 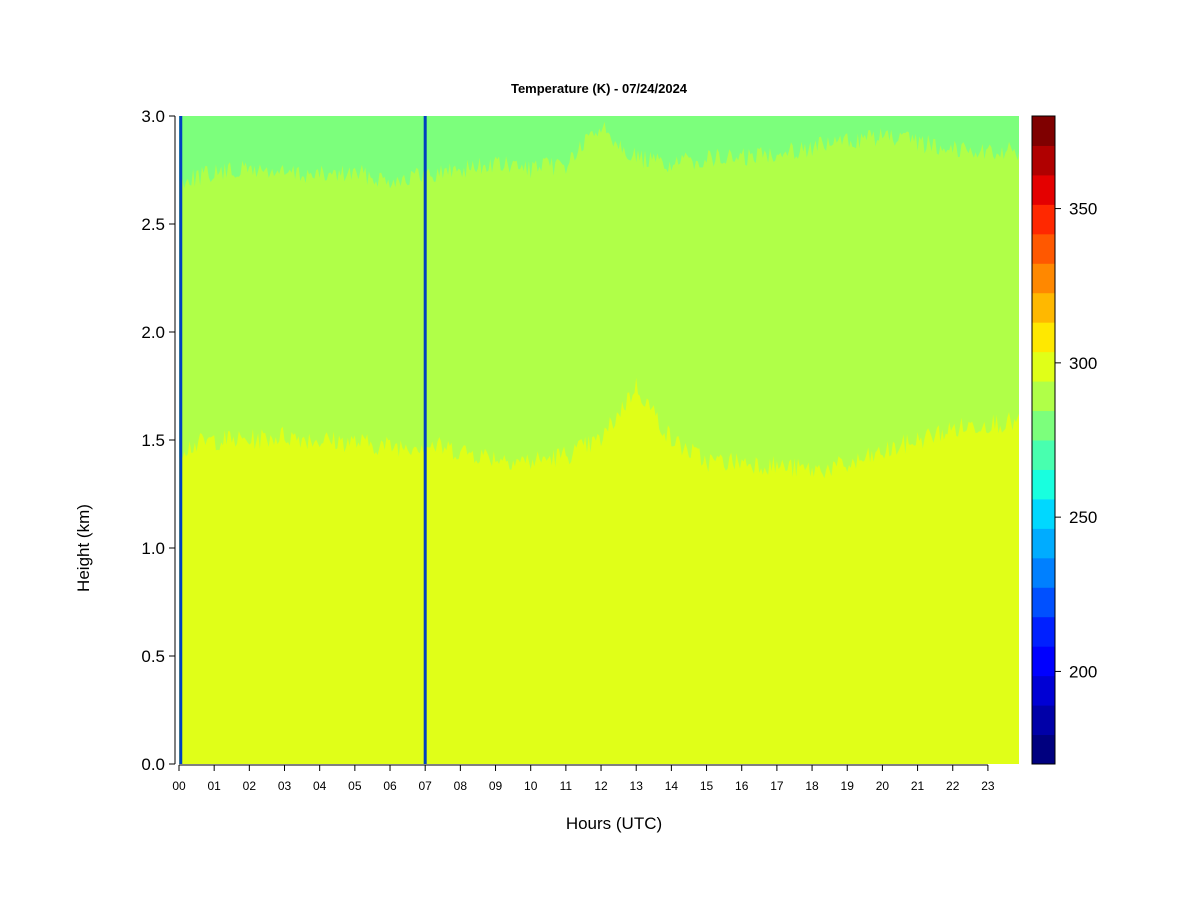 I want to click on x-tick-label: 11, so click(x=566, y=786).